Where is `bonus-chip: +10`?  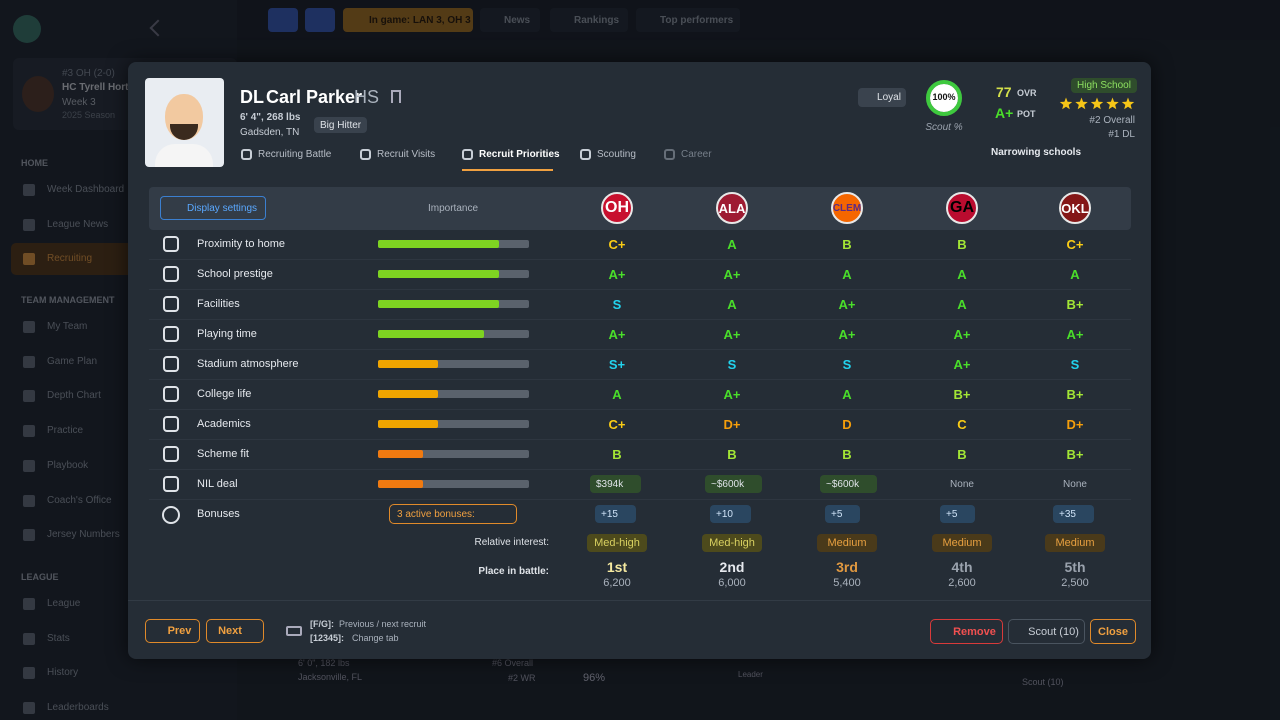
bonus-chip: +10 is located at coordinates (730, 514).